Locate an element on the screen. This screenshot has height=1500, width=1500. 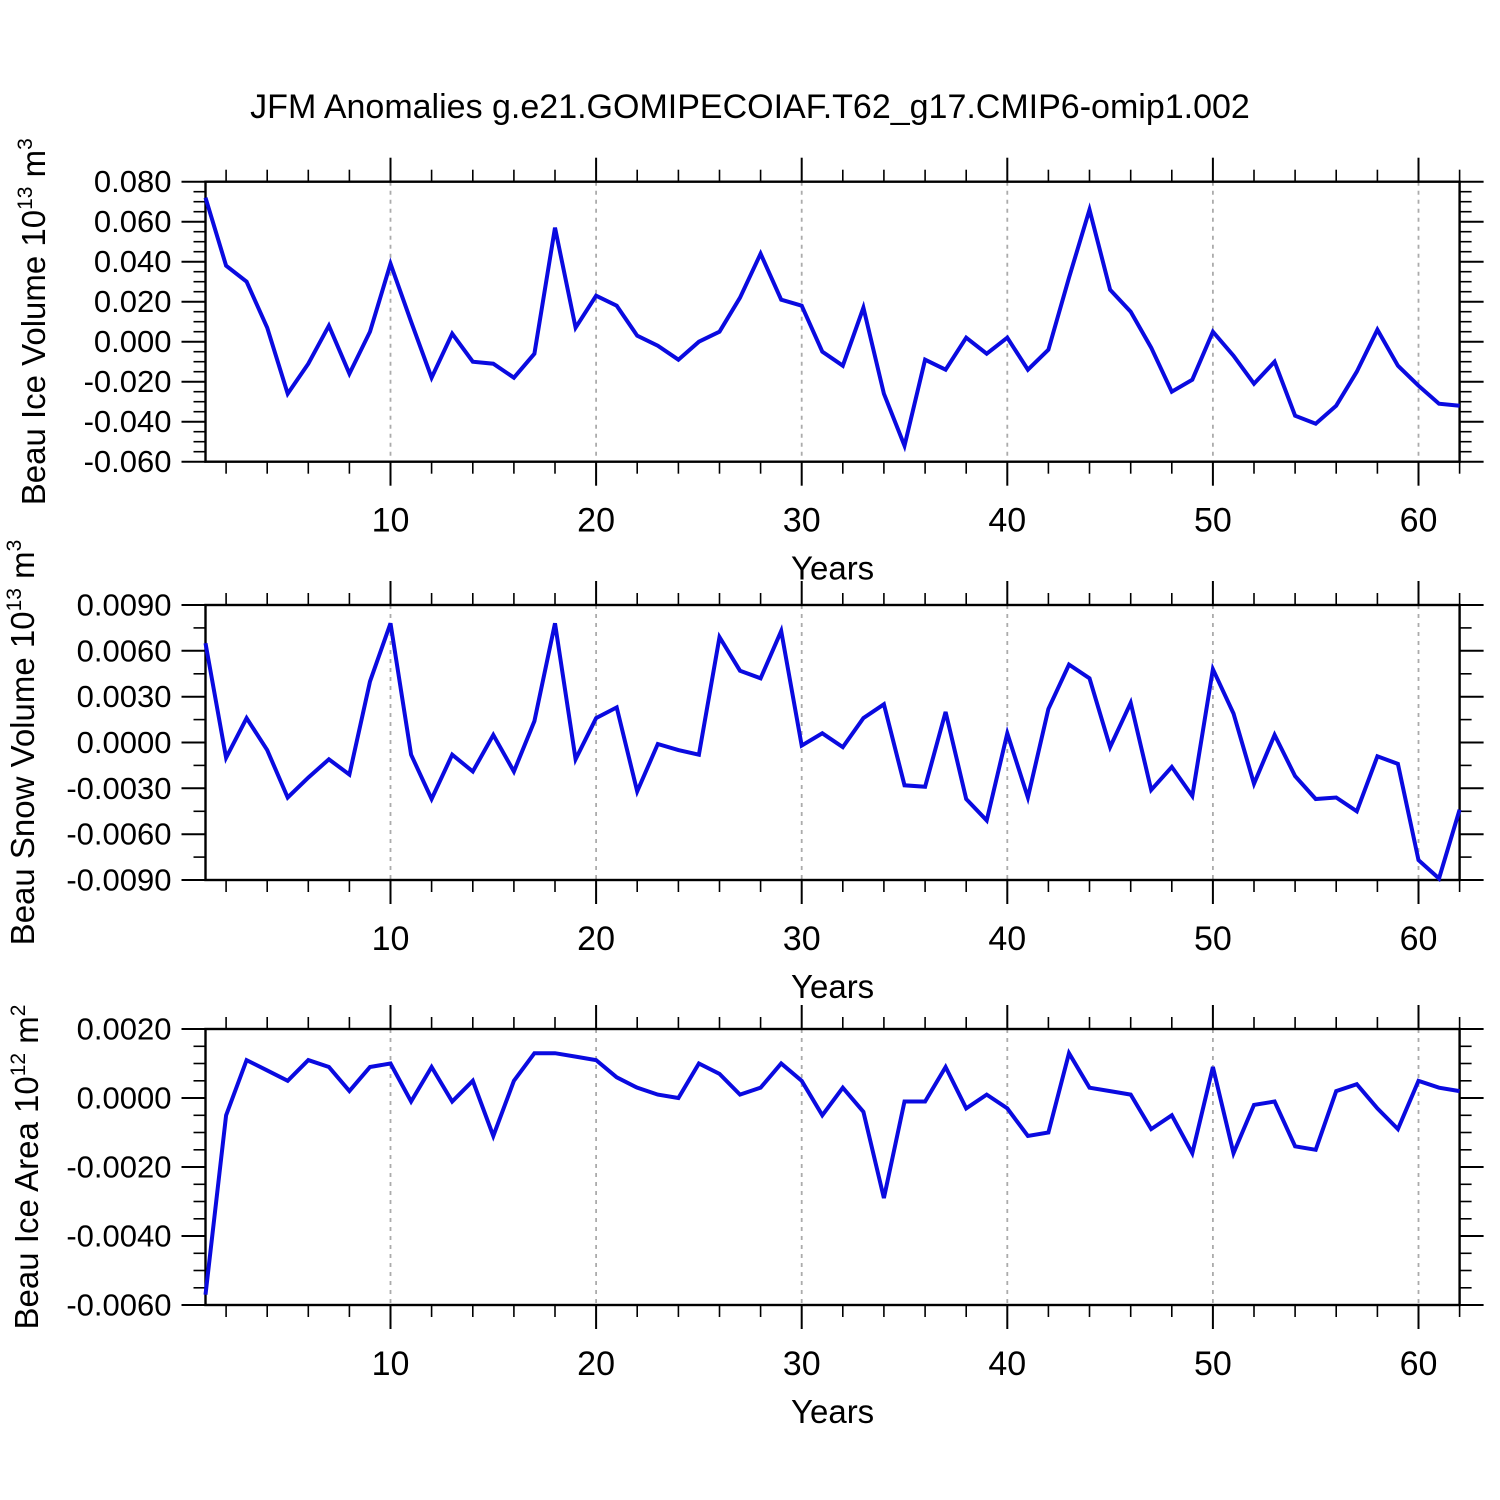
beau-ice-volume-line is located at coordinates (831, 325).